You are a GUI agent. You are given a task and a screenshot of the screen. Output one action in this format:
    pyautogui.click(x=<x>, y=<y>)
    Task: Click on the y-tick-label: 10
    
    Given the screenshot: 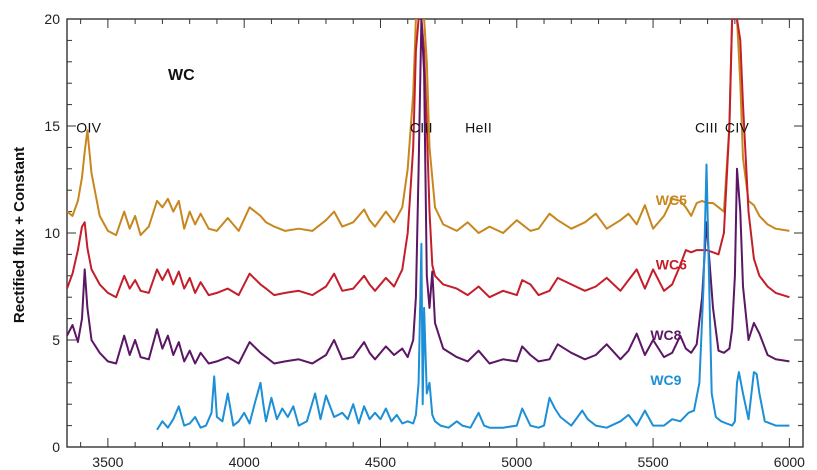 What is the action you would take?
    pyautogui.click(x=52, y=233)
    